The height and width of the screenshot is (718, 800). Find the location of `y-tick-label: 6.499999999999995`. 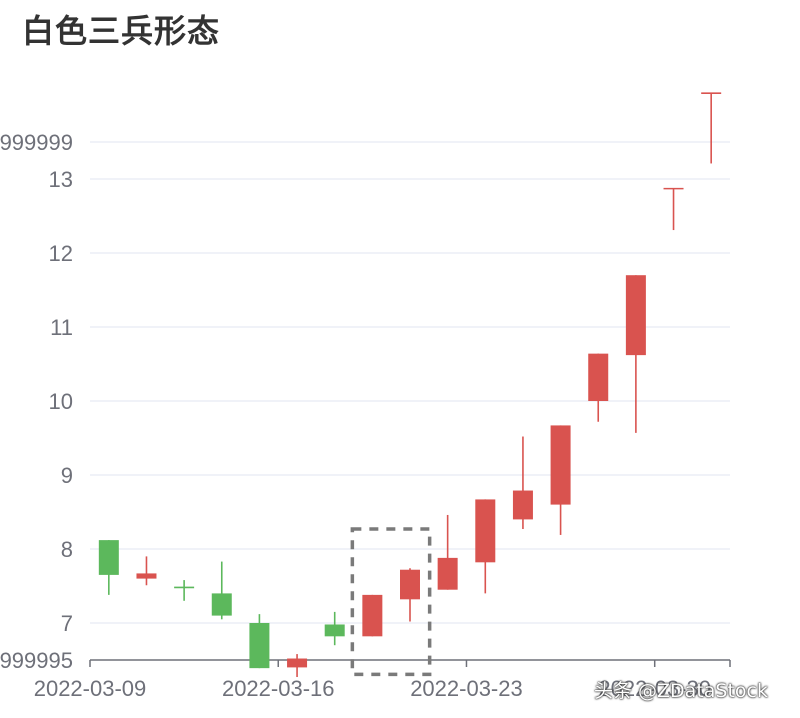

y-tick-label: 6.499999999999995 is located at coordinates (36, 660).